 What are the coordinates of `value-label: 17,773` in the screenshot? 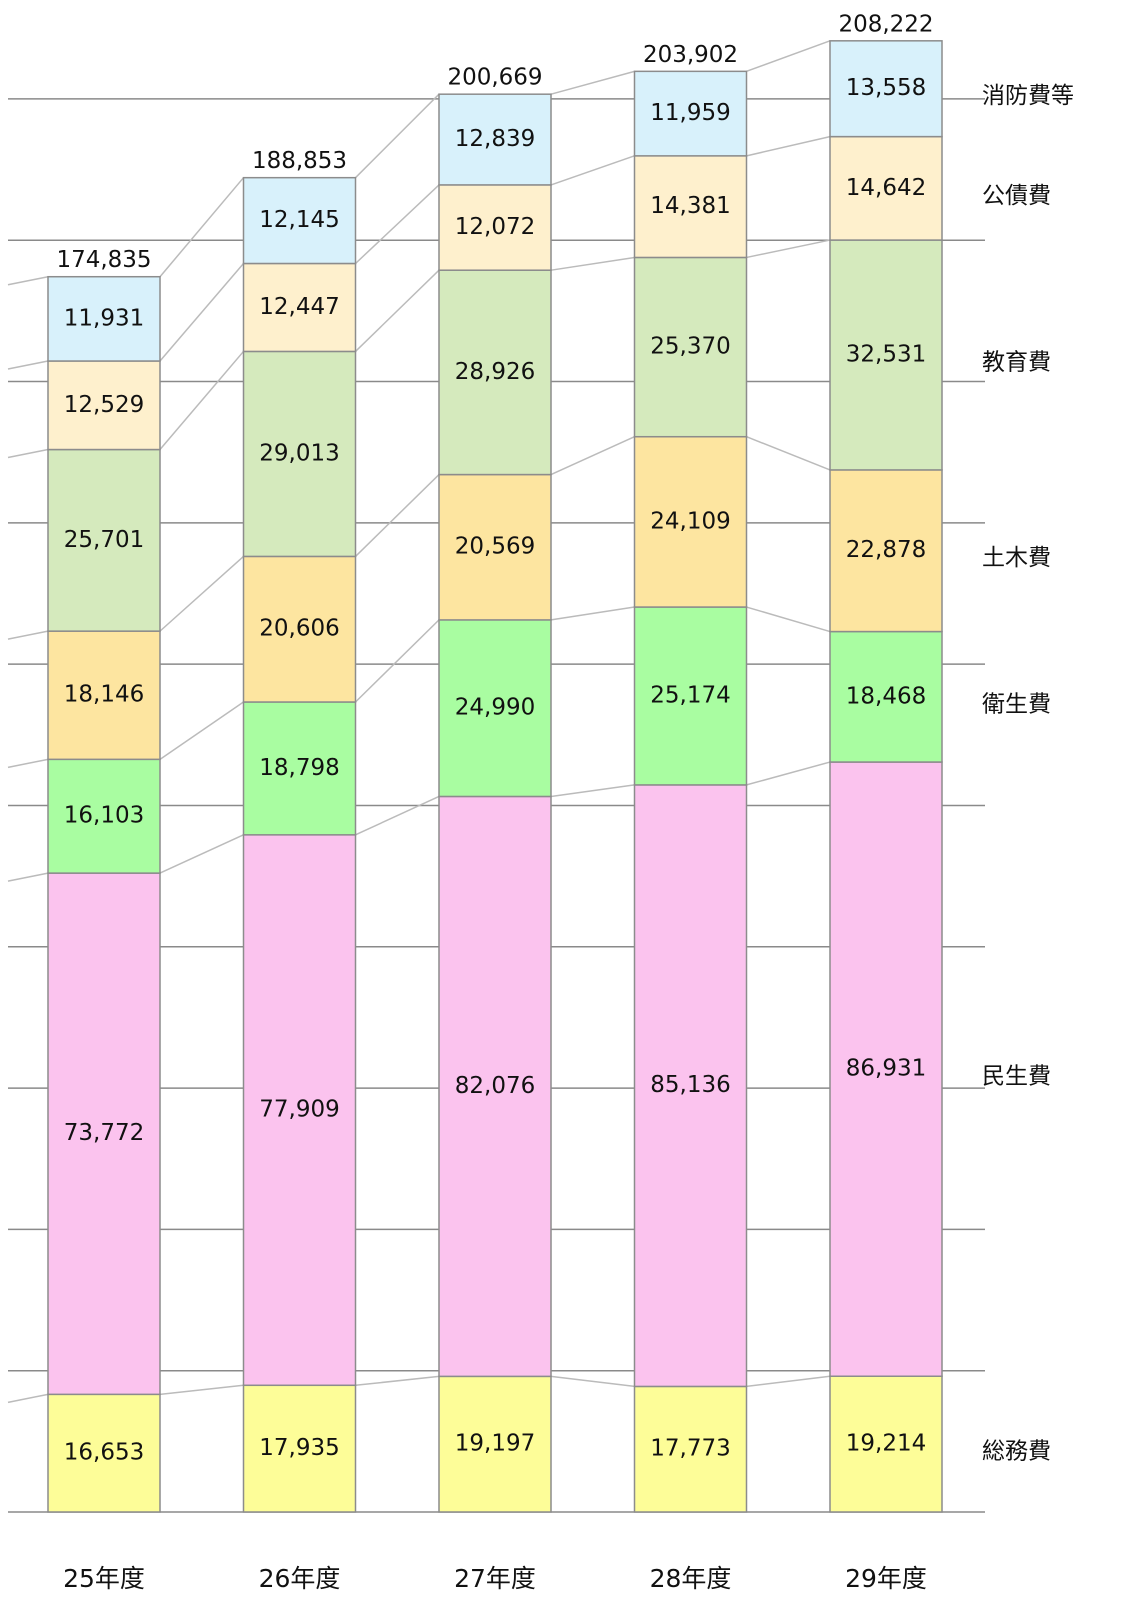 It's located at (690, 1449).